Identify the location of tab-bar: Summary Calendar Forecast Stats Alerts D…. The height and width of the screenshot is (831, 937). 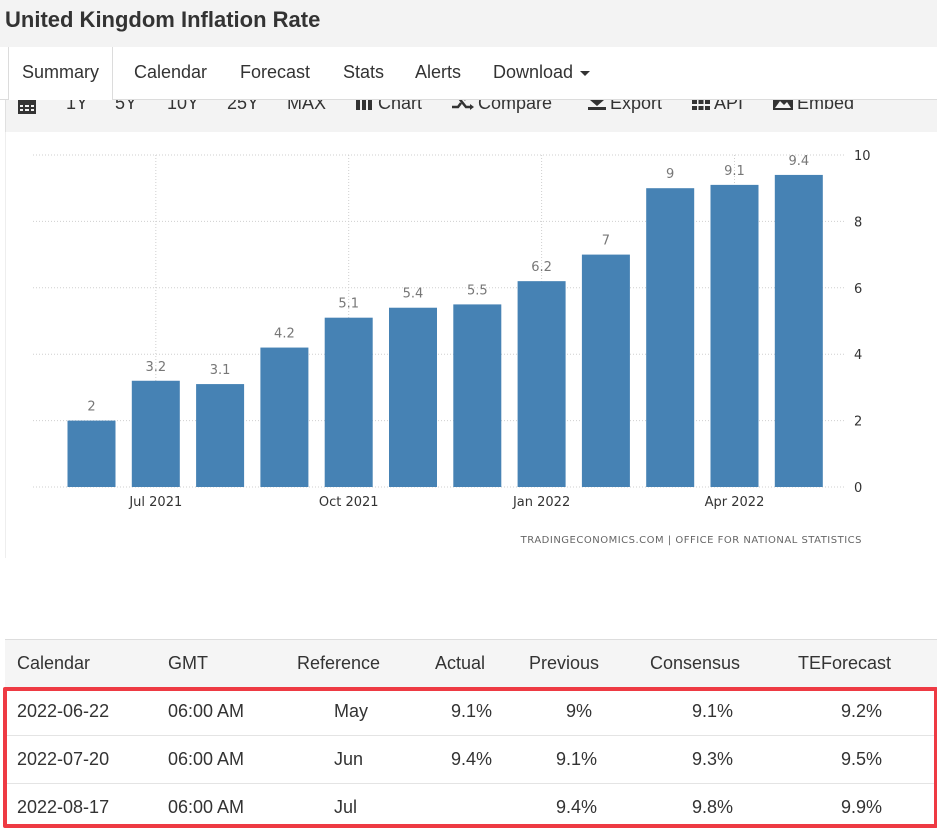
(468, 73).